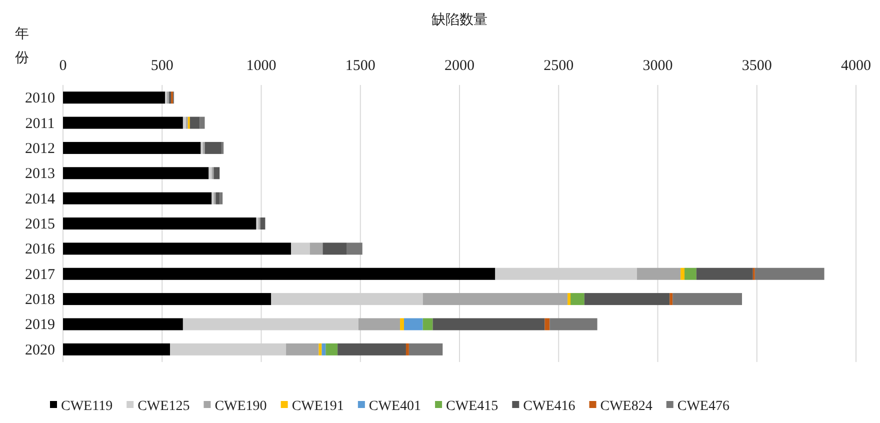 The width and height of the screenshot is (880, 423). Describe the element at coordinates (164, 406) in the screenshot. I see `legend-label: CWE125` at that location.